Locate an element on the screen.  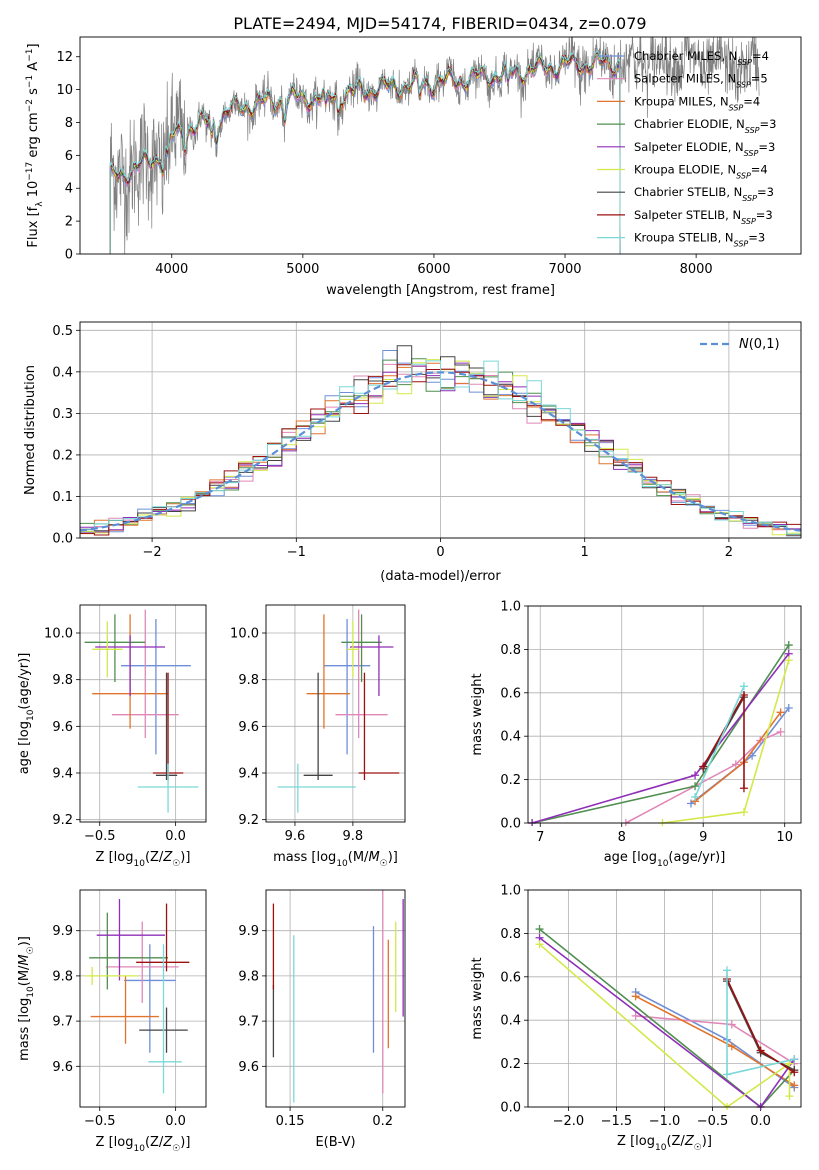
weight-vs-age-axes: 7 8 9 10 0.0 0.2 0.4 0.6 0.8 1.0 is located at coordinates (650, 722).